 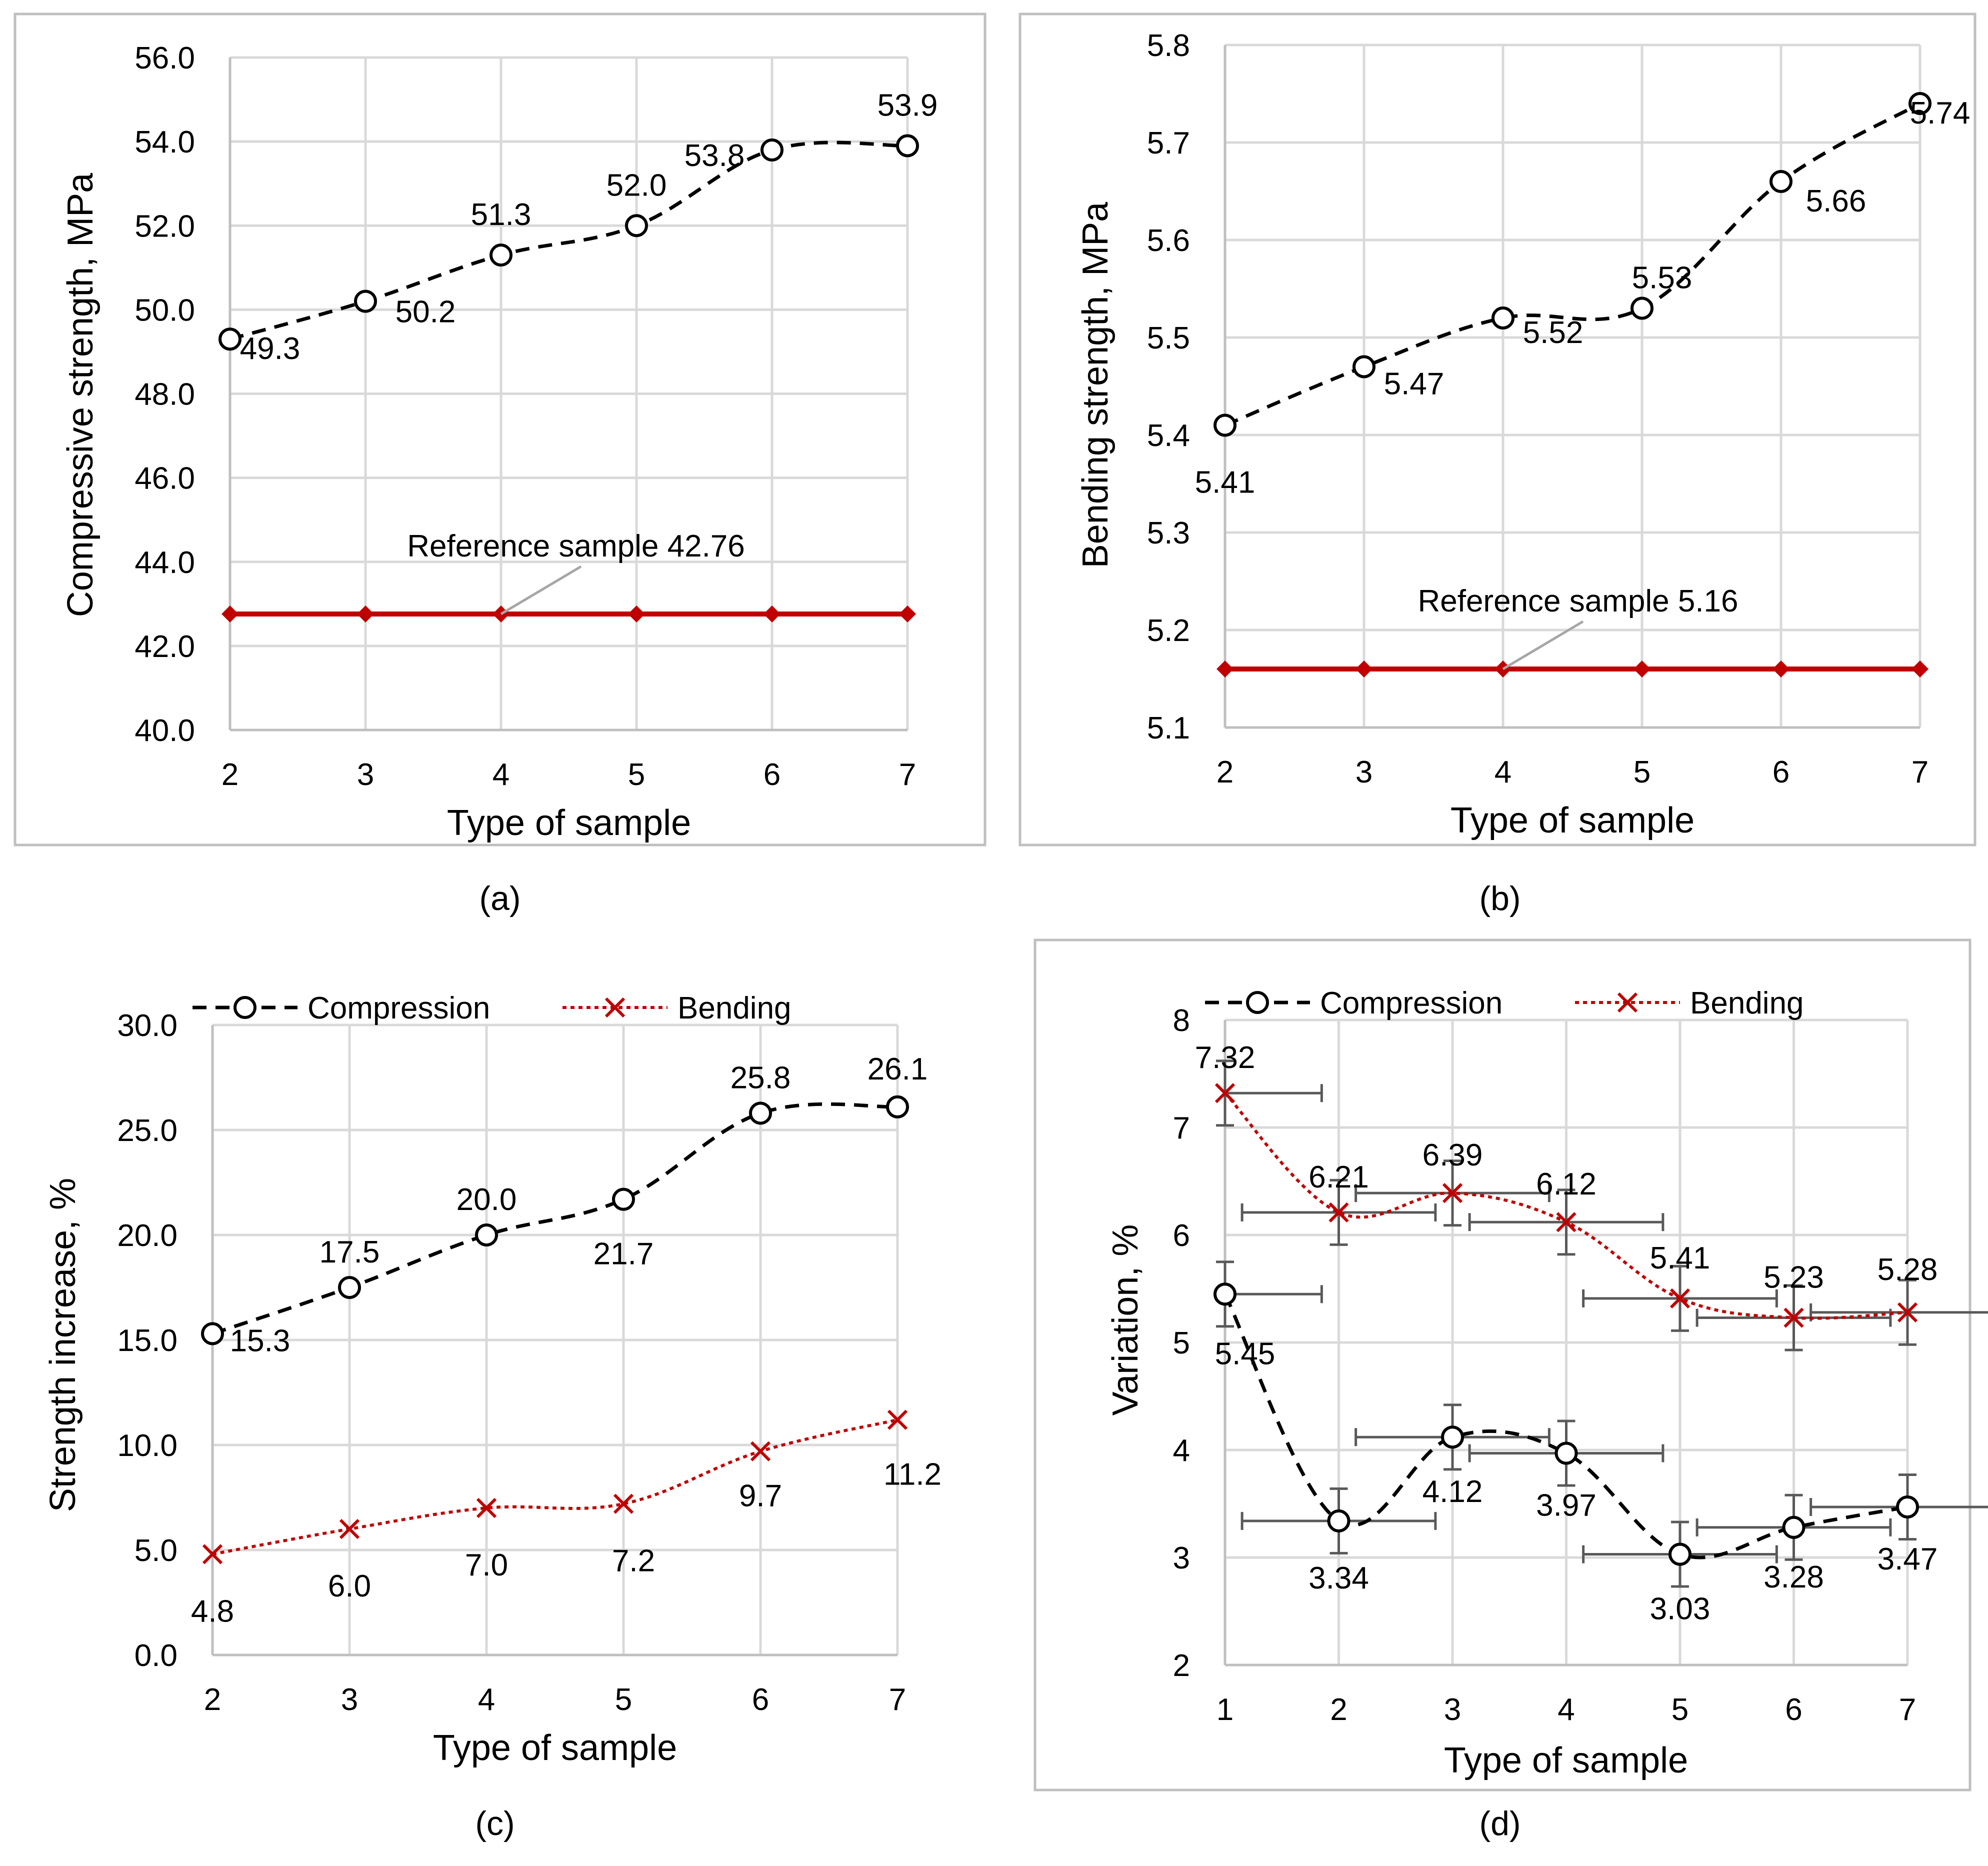 What do you see at coordinates (913, 1475) in the screenshot?
I see `data-label: 11.2` at bounding box center [913, 1475].